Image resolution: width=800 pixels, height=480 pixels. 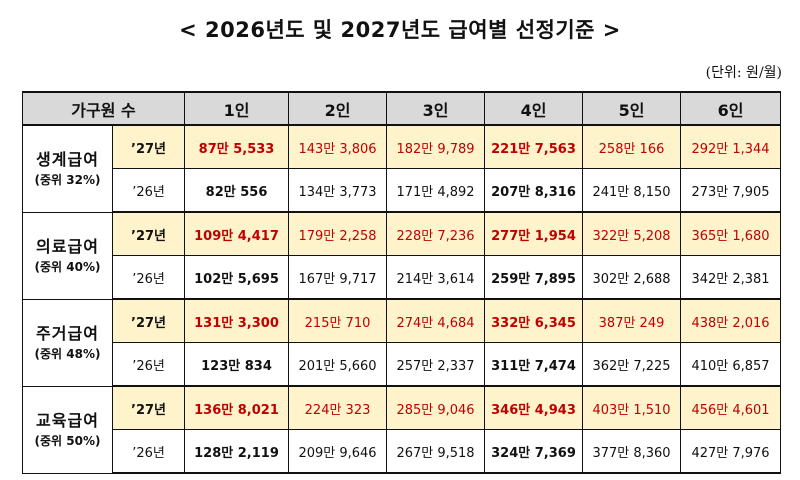 I want to click on header-col-4: 4인, so click(x=534, y=108).